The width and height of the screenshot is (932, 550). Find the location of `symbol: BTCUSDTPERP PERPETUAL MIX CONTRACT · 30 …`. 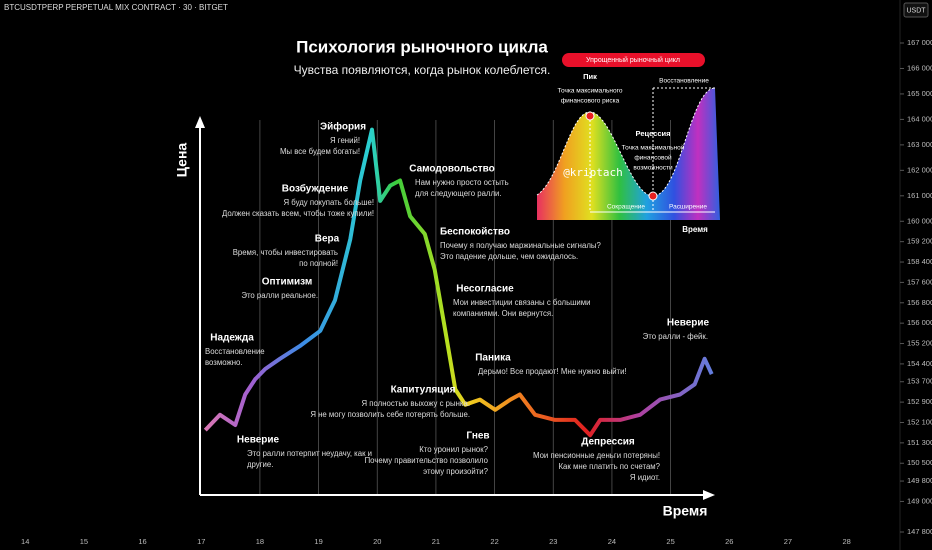

symbol: BTCUSDTPERP PERPETUAL MIX CONTRACT · 30 … is located at coordinates (116, 7).